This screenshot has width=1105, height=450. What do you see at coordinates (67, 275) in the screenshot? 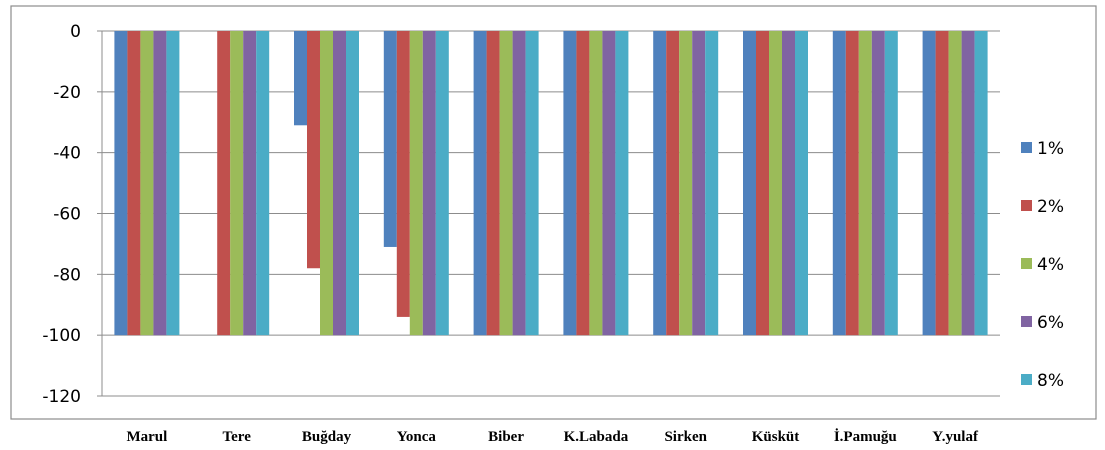
I see `y-tick-label: -80` at bounding box center [67, 275].